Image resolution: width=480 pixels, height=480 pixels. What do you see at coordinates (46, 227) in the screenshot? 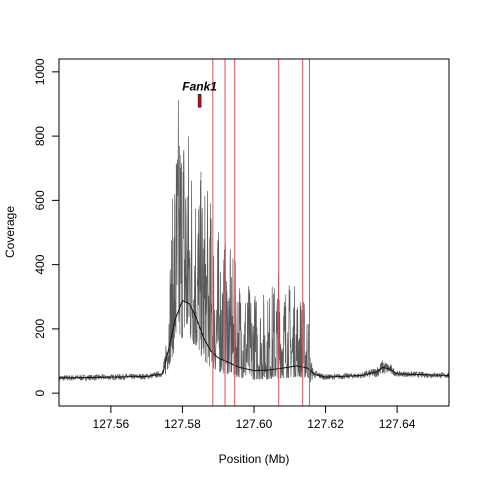
I see `y-axis: 0 200 400 600 800 1000` at bounding box center [46, 227].